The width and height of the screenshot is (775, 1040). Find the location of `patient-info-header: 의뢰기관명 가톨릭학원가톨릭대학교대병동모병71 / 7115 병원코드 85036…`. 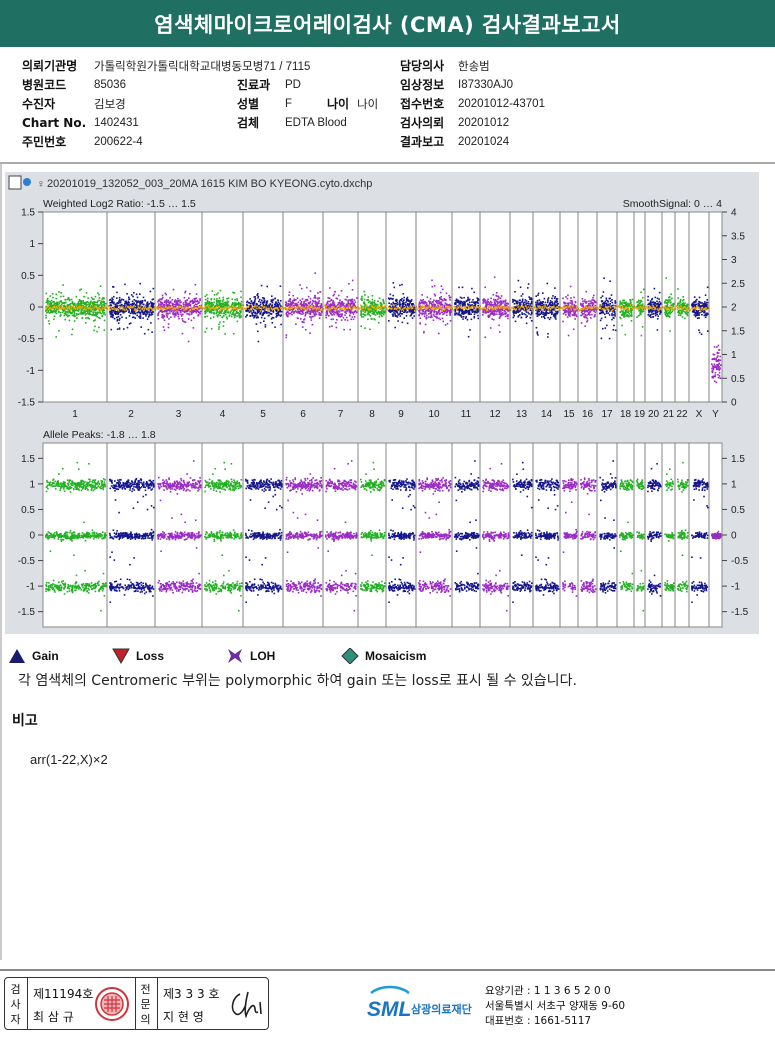

patient-info-header: 의뢰기관명 가톨릭학원가톨릭대학교대병동모병71 / 7115 병원코드 85036… is located at coordinates (387, 105).